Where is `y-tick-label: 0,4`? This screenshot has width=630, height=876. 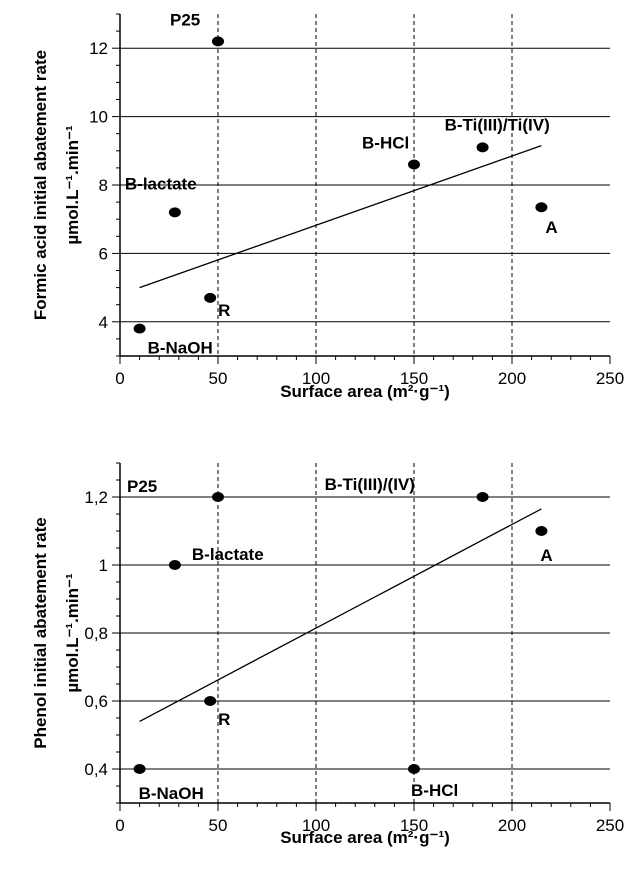 y-tick-label: 0,4 is located at coordinates (96, 769).